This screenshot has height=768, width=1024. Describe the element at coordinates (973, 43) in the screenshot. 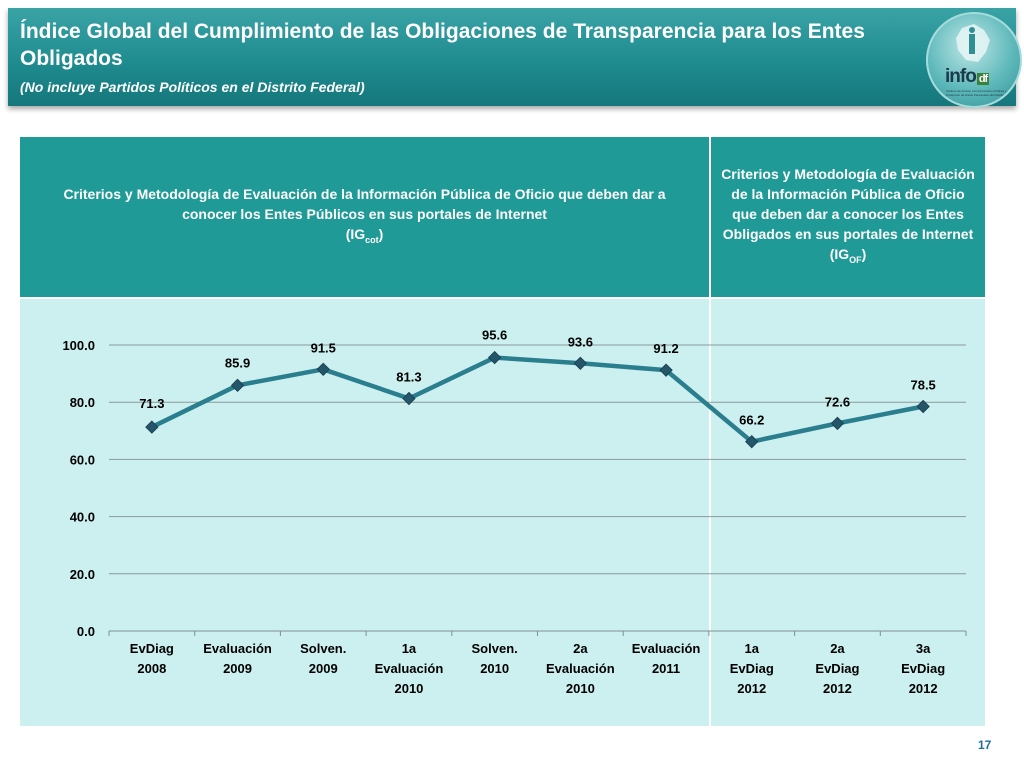

I see `map-icon` at that location.